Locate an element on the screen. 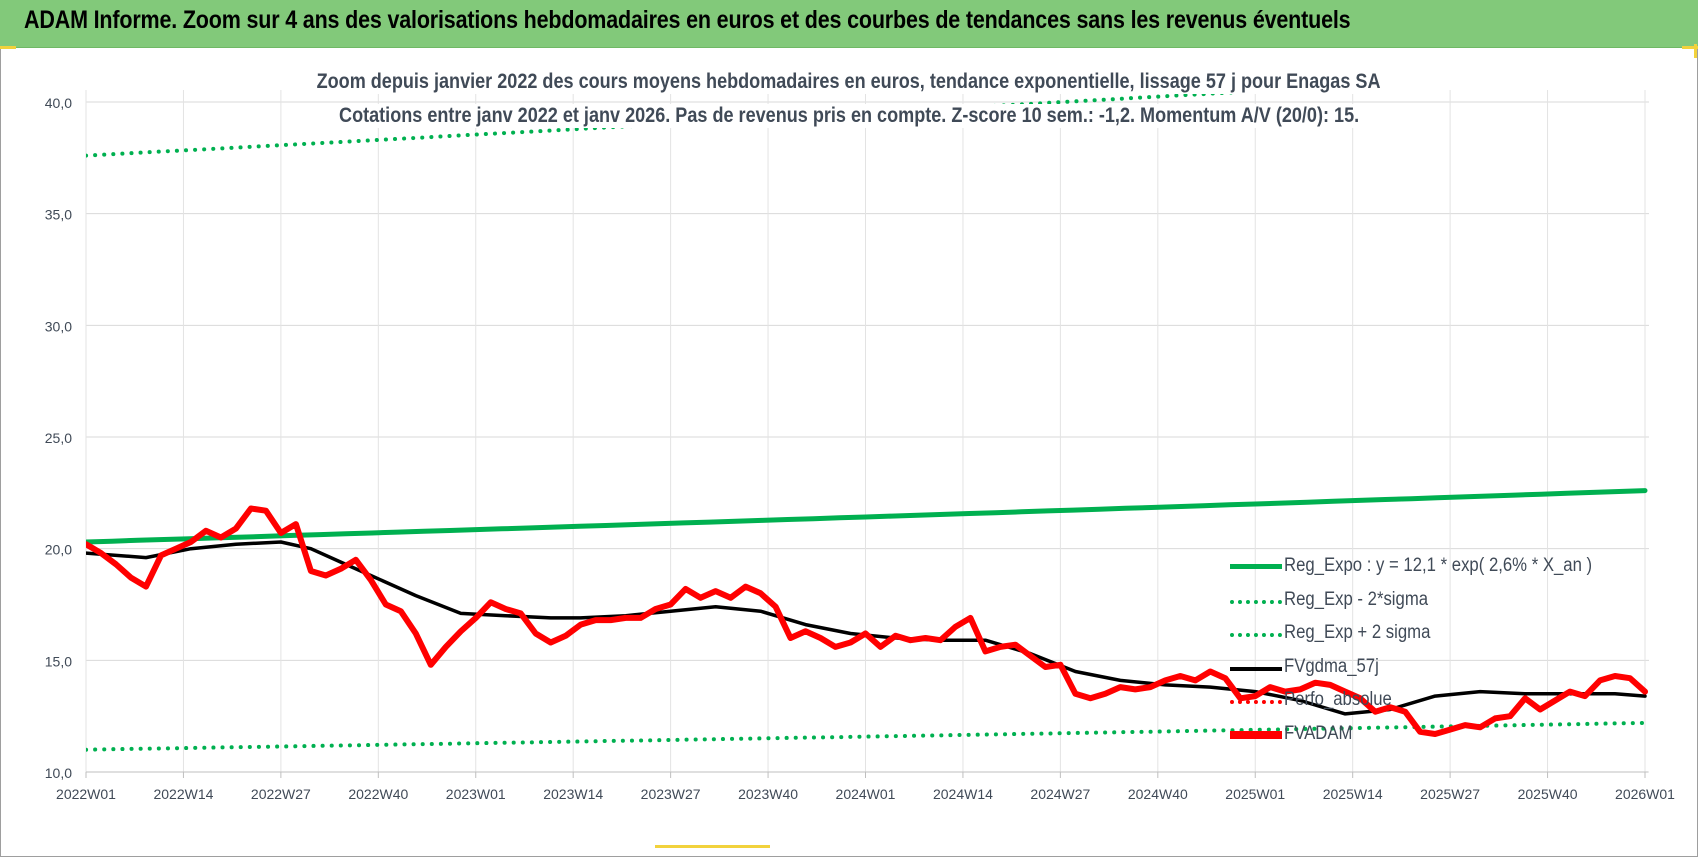 The height and width of the screenshot is (857, 1698). corner-marker-right is located at coordinates (1695, 51).